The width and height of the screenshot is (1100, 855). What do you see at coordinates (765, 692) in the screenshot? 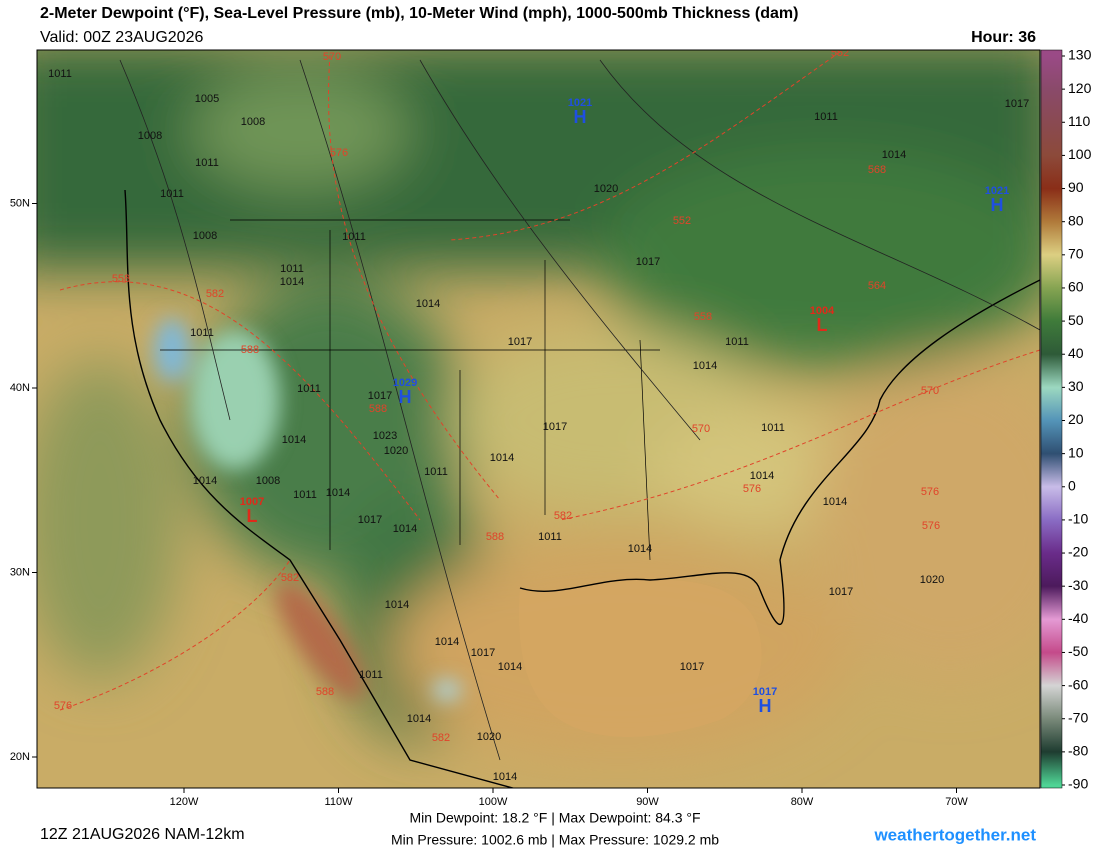
I see `pressure-center-value: 1017` at bounding box center [765, 692].